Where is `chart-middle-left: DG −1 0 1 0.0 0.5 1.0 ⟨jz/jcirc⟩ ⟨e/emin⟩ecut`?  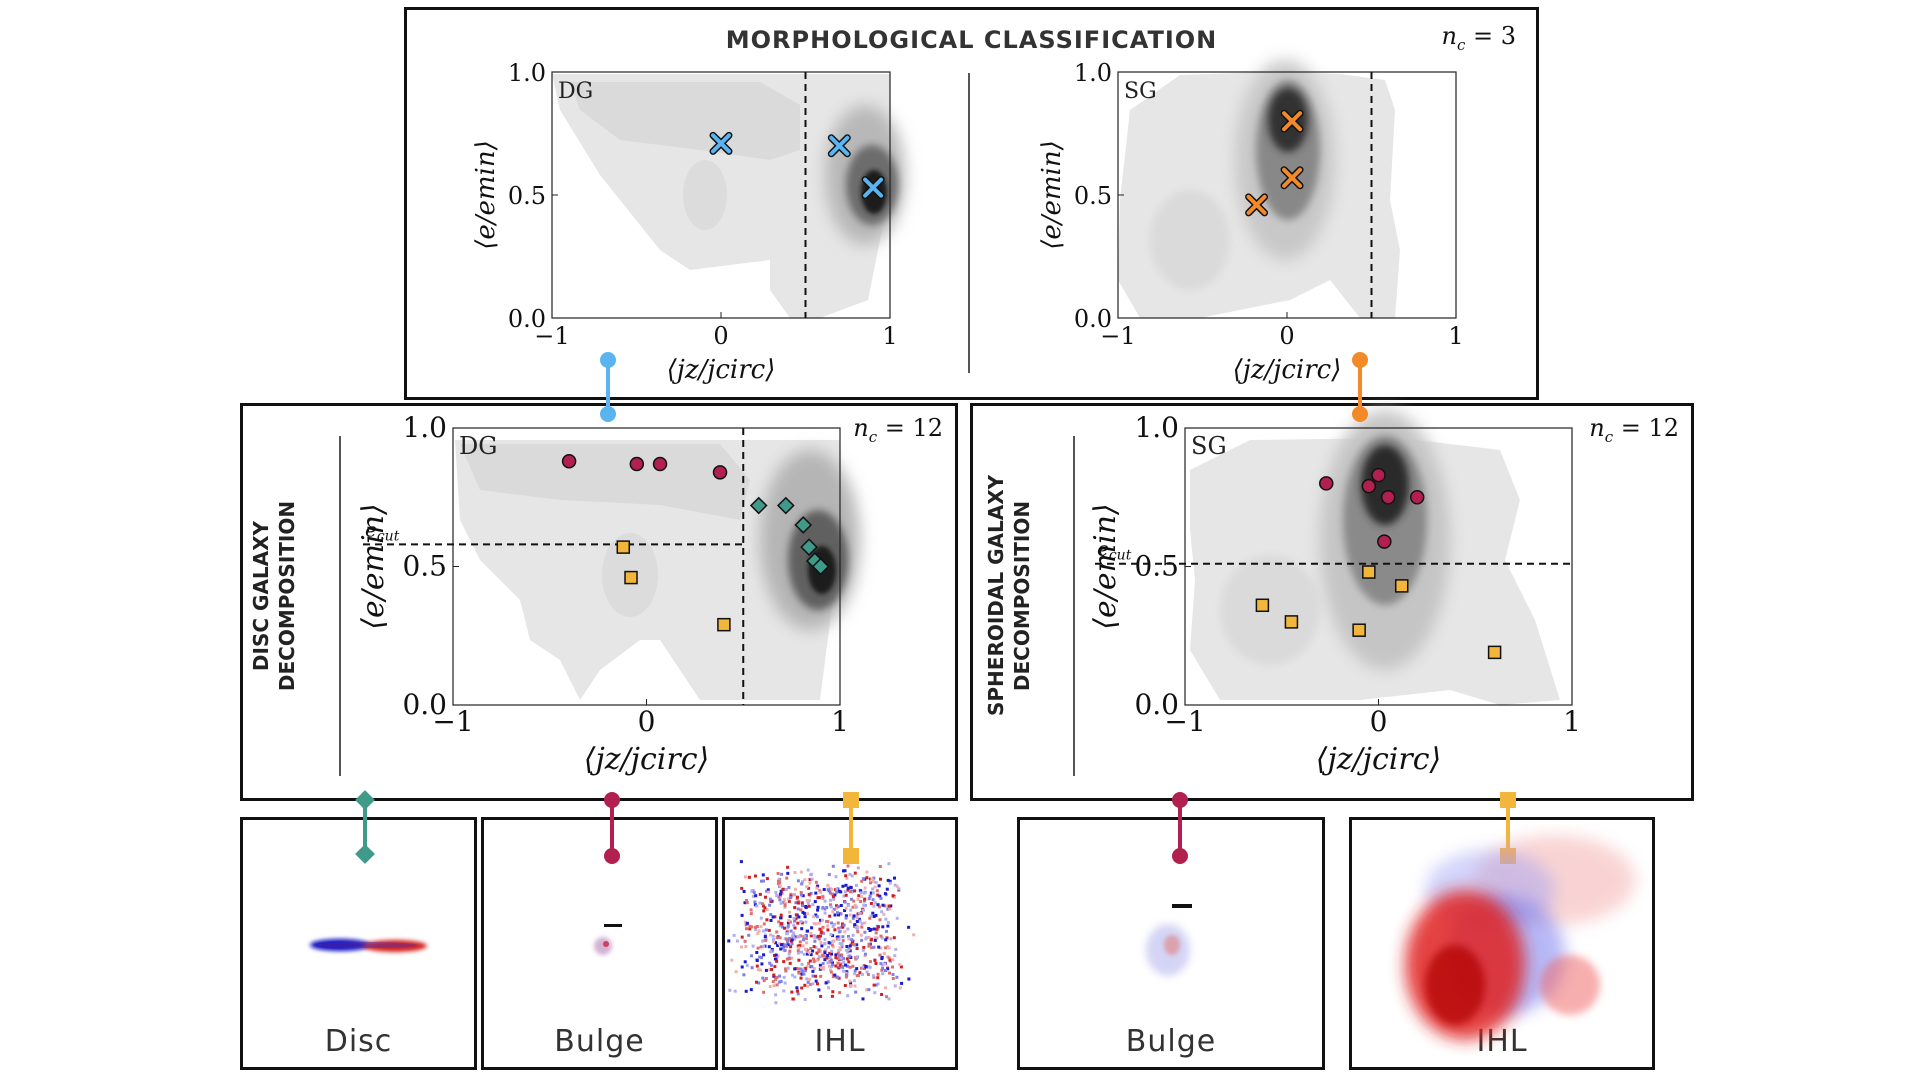 chart-middle-left: DG −1 0 1 0.0 0.5 1.0 ⟨jz/jcirc⟩ ⟨e/emin⟩ecut is located at coordinates (602, 594).